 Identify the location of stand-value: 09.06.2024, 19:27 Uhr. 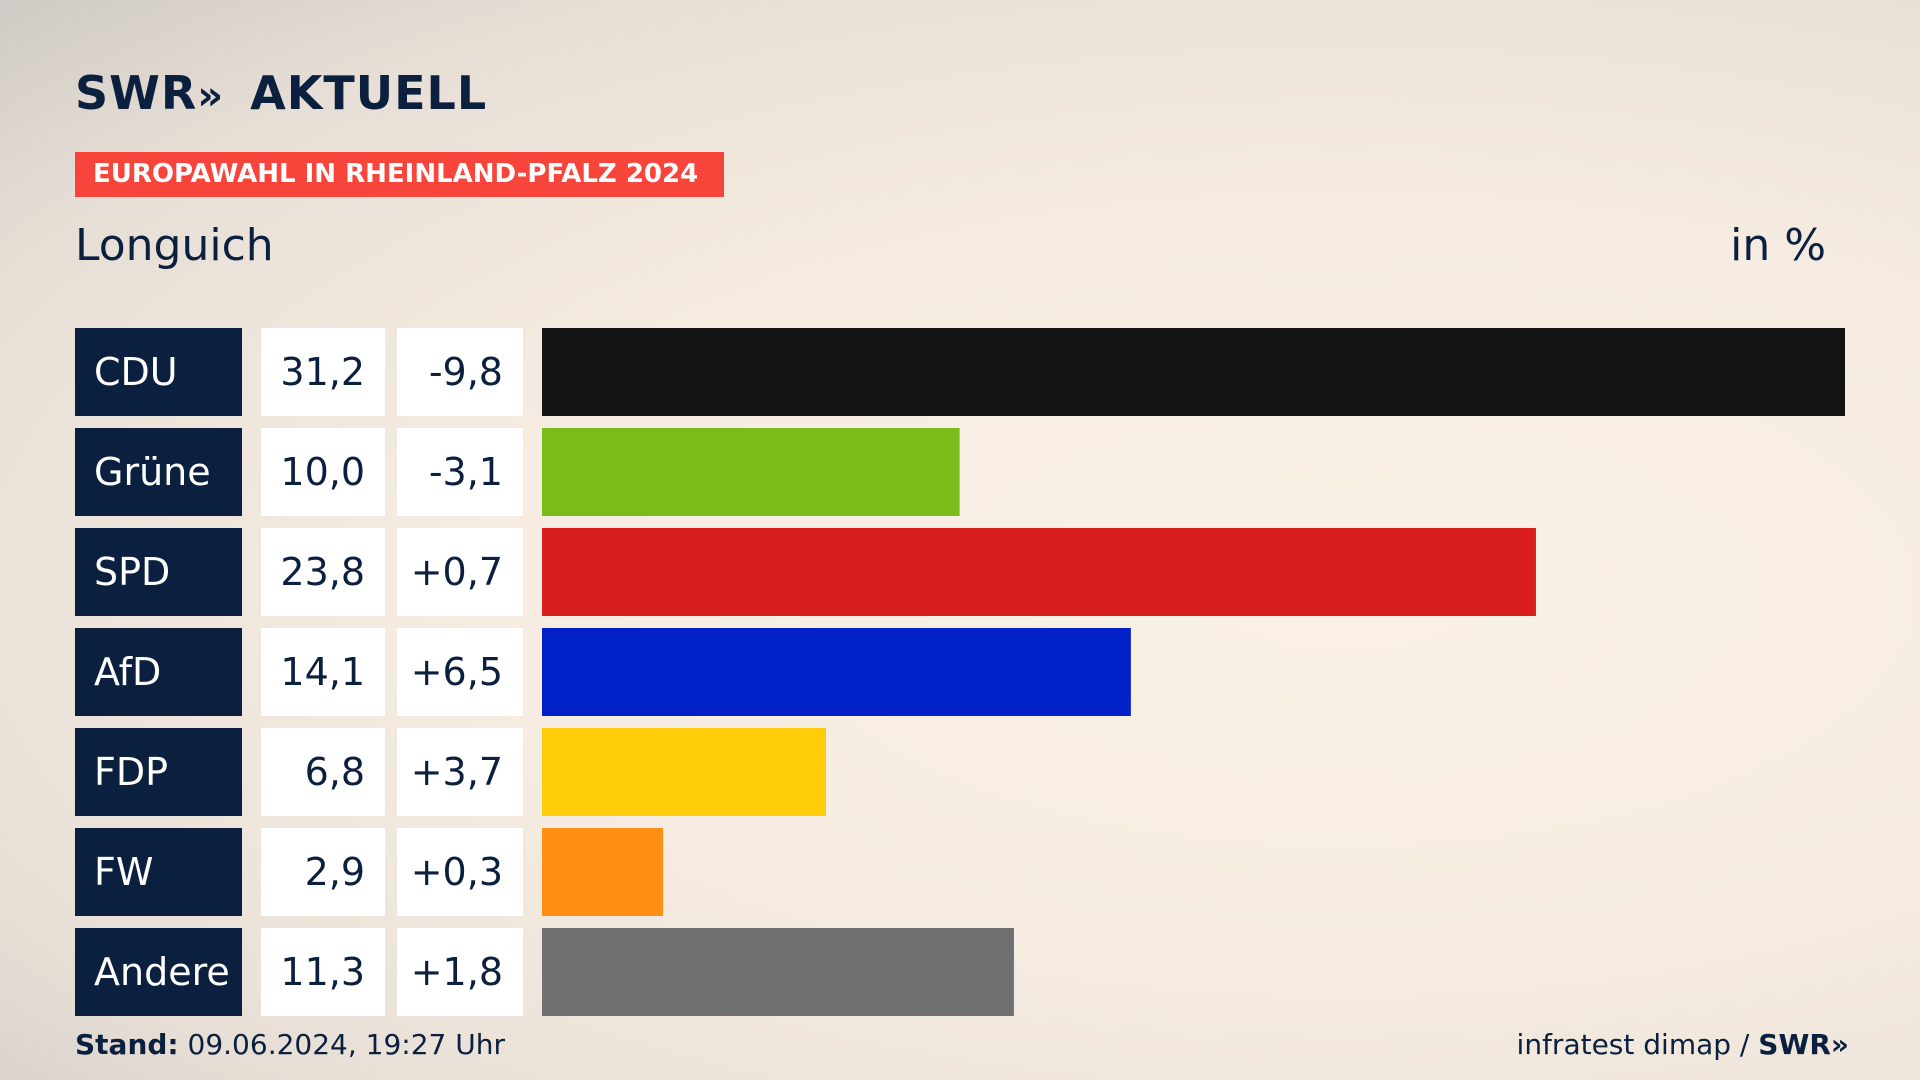
(346, 1044).